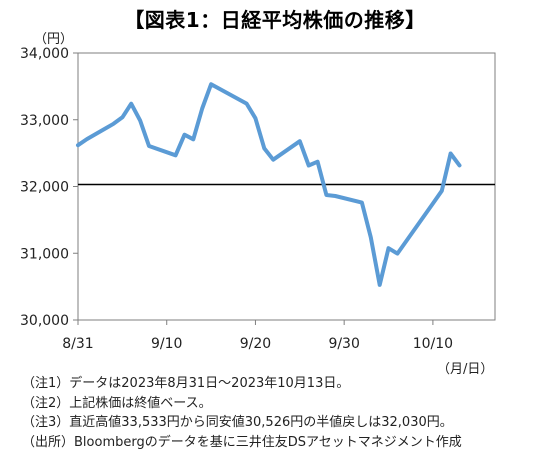 This screenshot has width=550, height=457. Describe the element at coordinates (275, 20) in the screenshot. I see `chart-title: 【図表1：日経平均株価の推移】` at that location.